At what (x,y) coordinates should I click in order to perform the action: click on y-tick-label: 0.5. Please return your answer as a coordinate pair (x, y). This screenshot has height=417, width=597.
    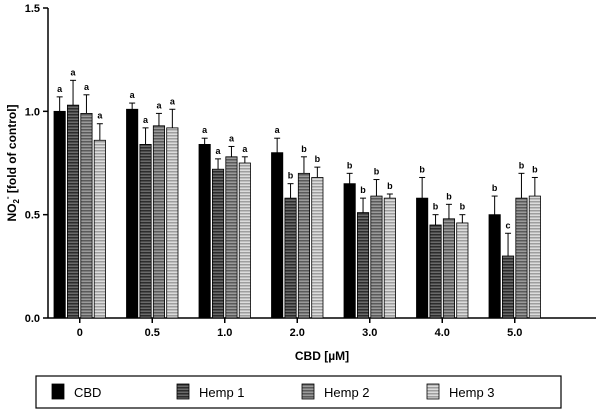
    Looking at the image, I should click on (32, 216).